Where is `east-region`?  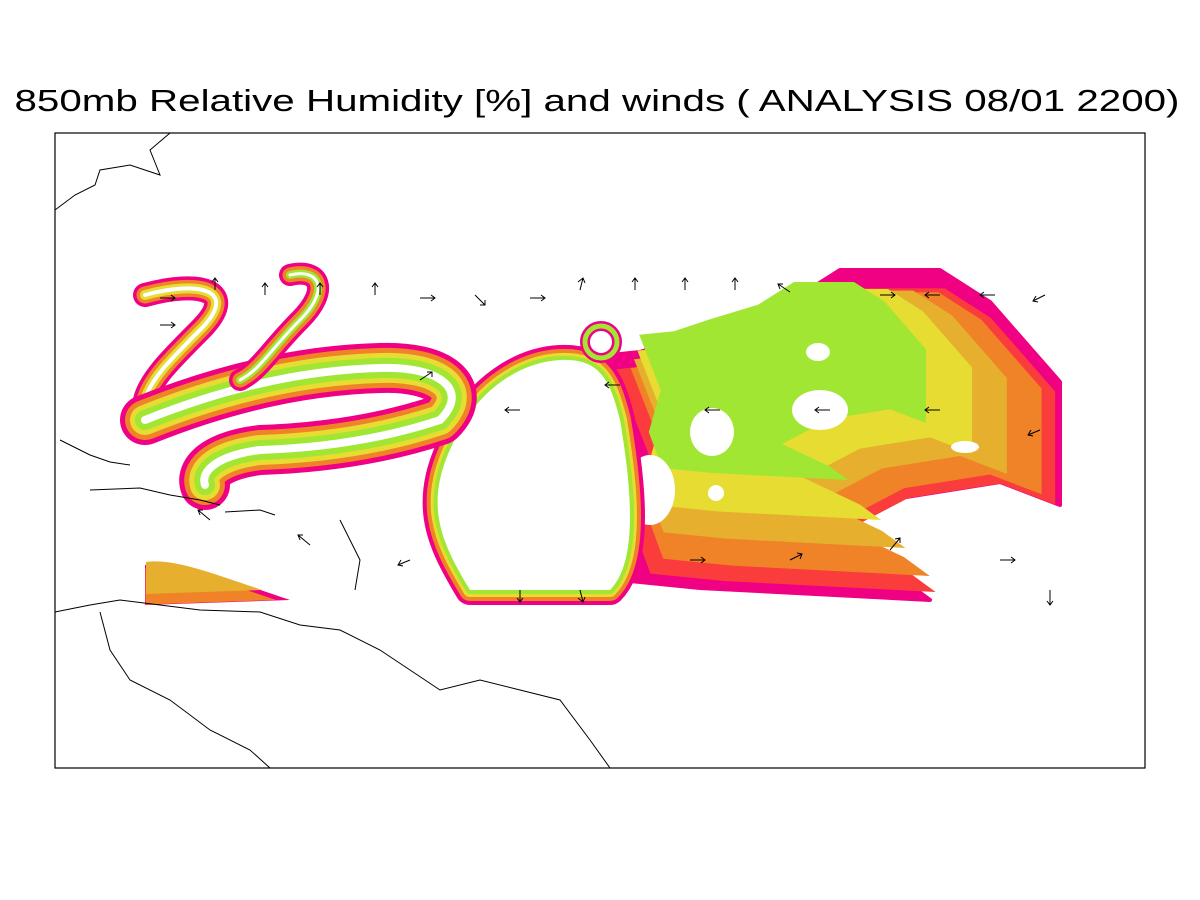 east-region is located at coordinates (821, 435).